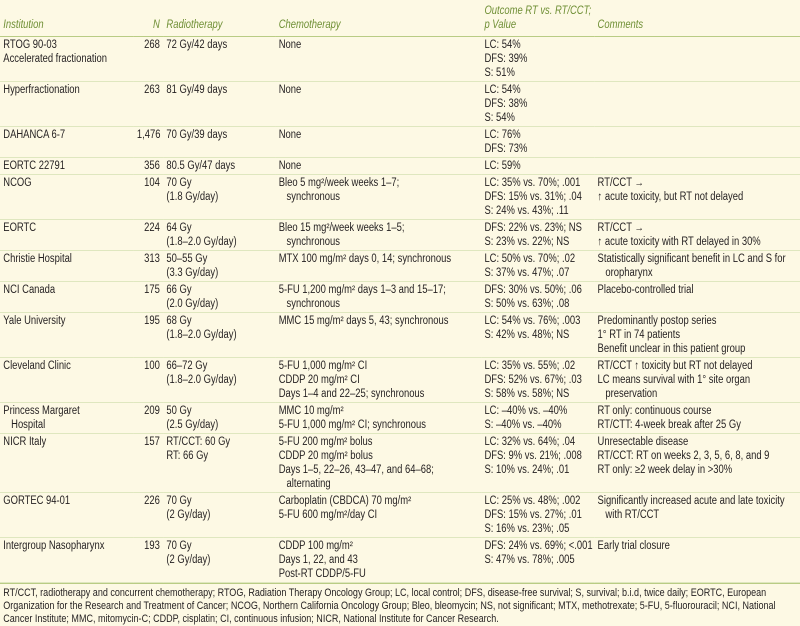  Describe the element at coordinates (328, 515) in the screenshot. I see `chemotherapy-text: 5-FU 600 mg/m²/day CI` at that location.